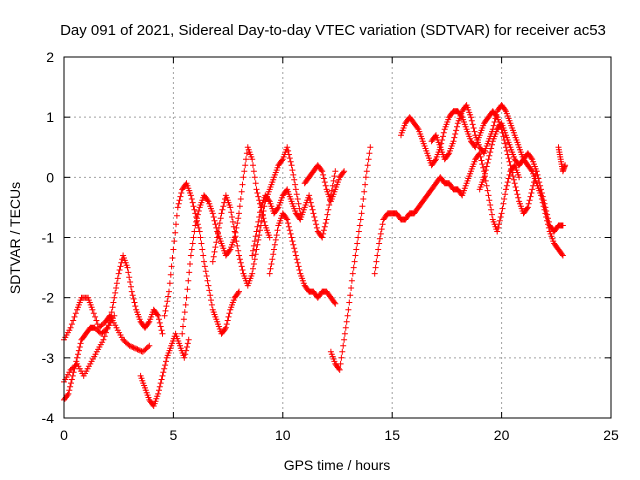  I want to click on y-tick-label: 0, so click(50, 177).